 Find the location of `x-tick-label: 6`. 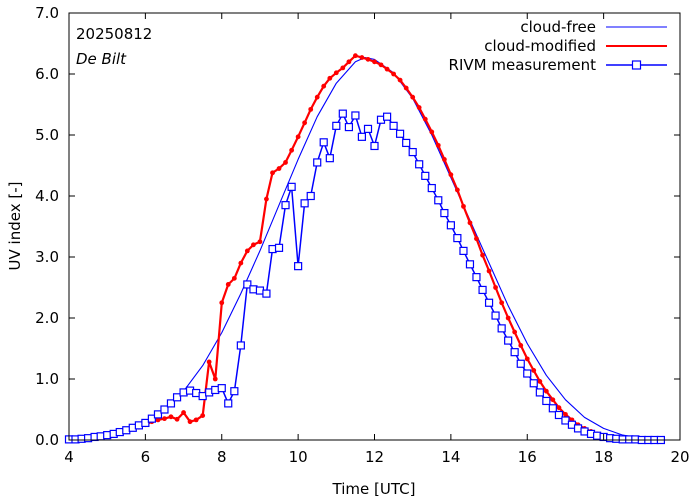

x-tick-label: 6 is located at coordinates (146, 457).